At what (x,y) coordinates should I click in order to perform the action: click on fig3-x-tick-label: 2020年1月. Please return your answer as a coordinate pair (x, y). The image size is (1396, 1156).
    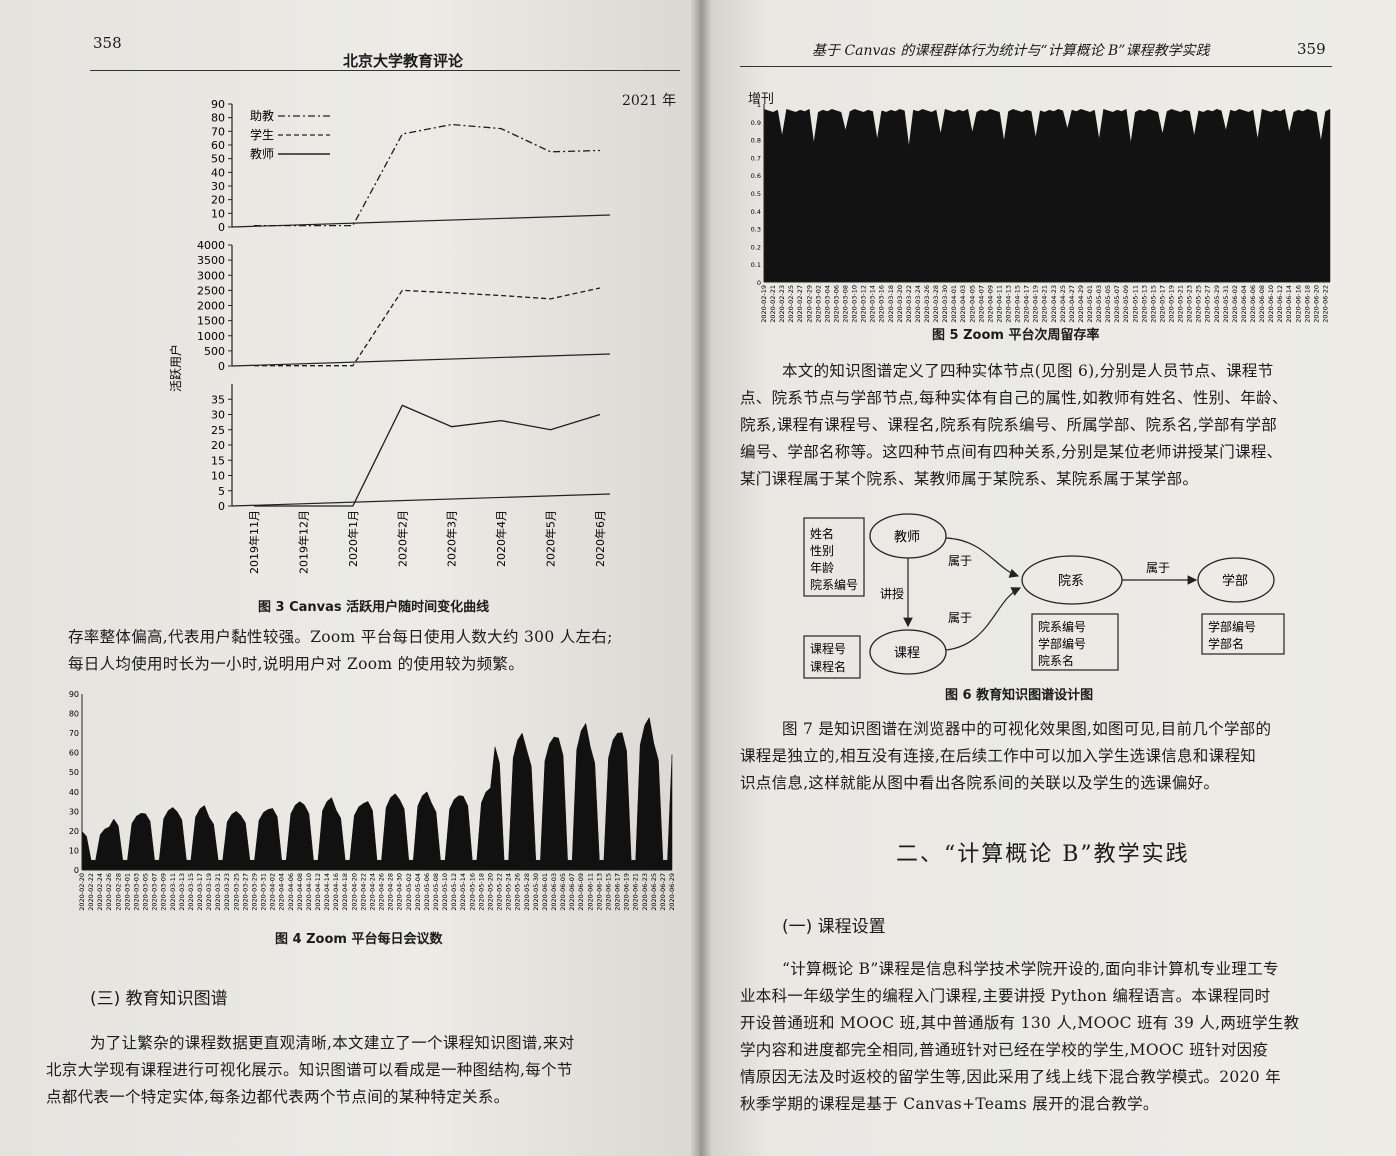
    Looking at the image, I should click on (353, 538).